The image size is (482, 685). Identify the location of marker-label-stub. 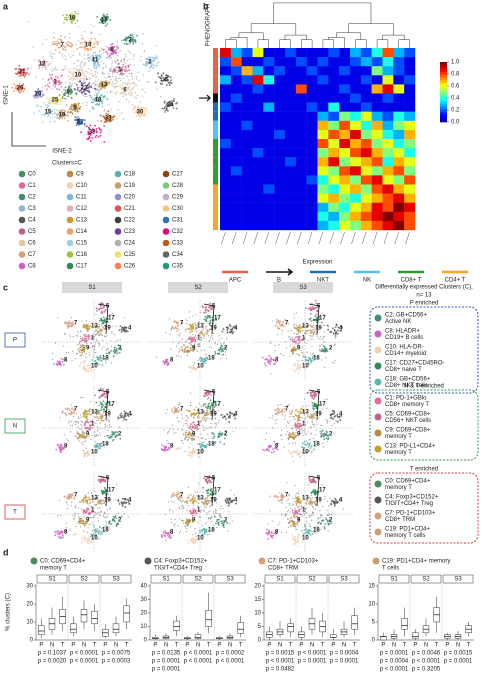
(407, 238).